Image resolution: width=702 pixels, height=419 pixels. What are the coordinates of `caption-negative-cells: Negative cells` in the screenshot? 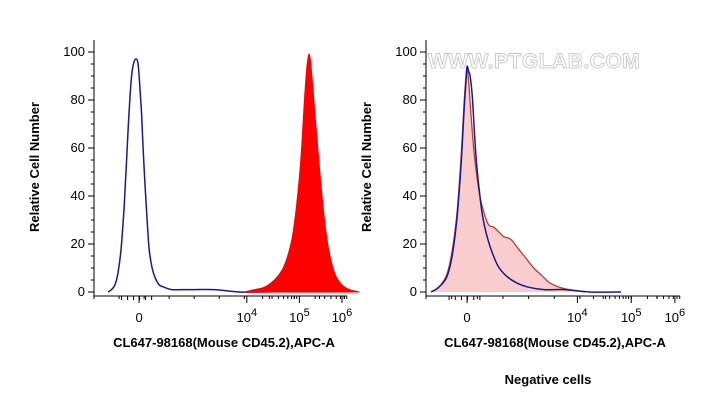 It's located at (548, 379).